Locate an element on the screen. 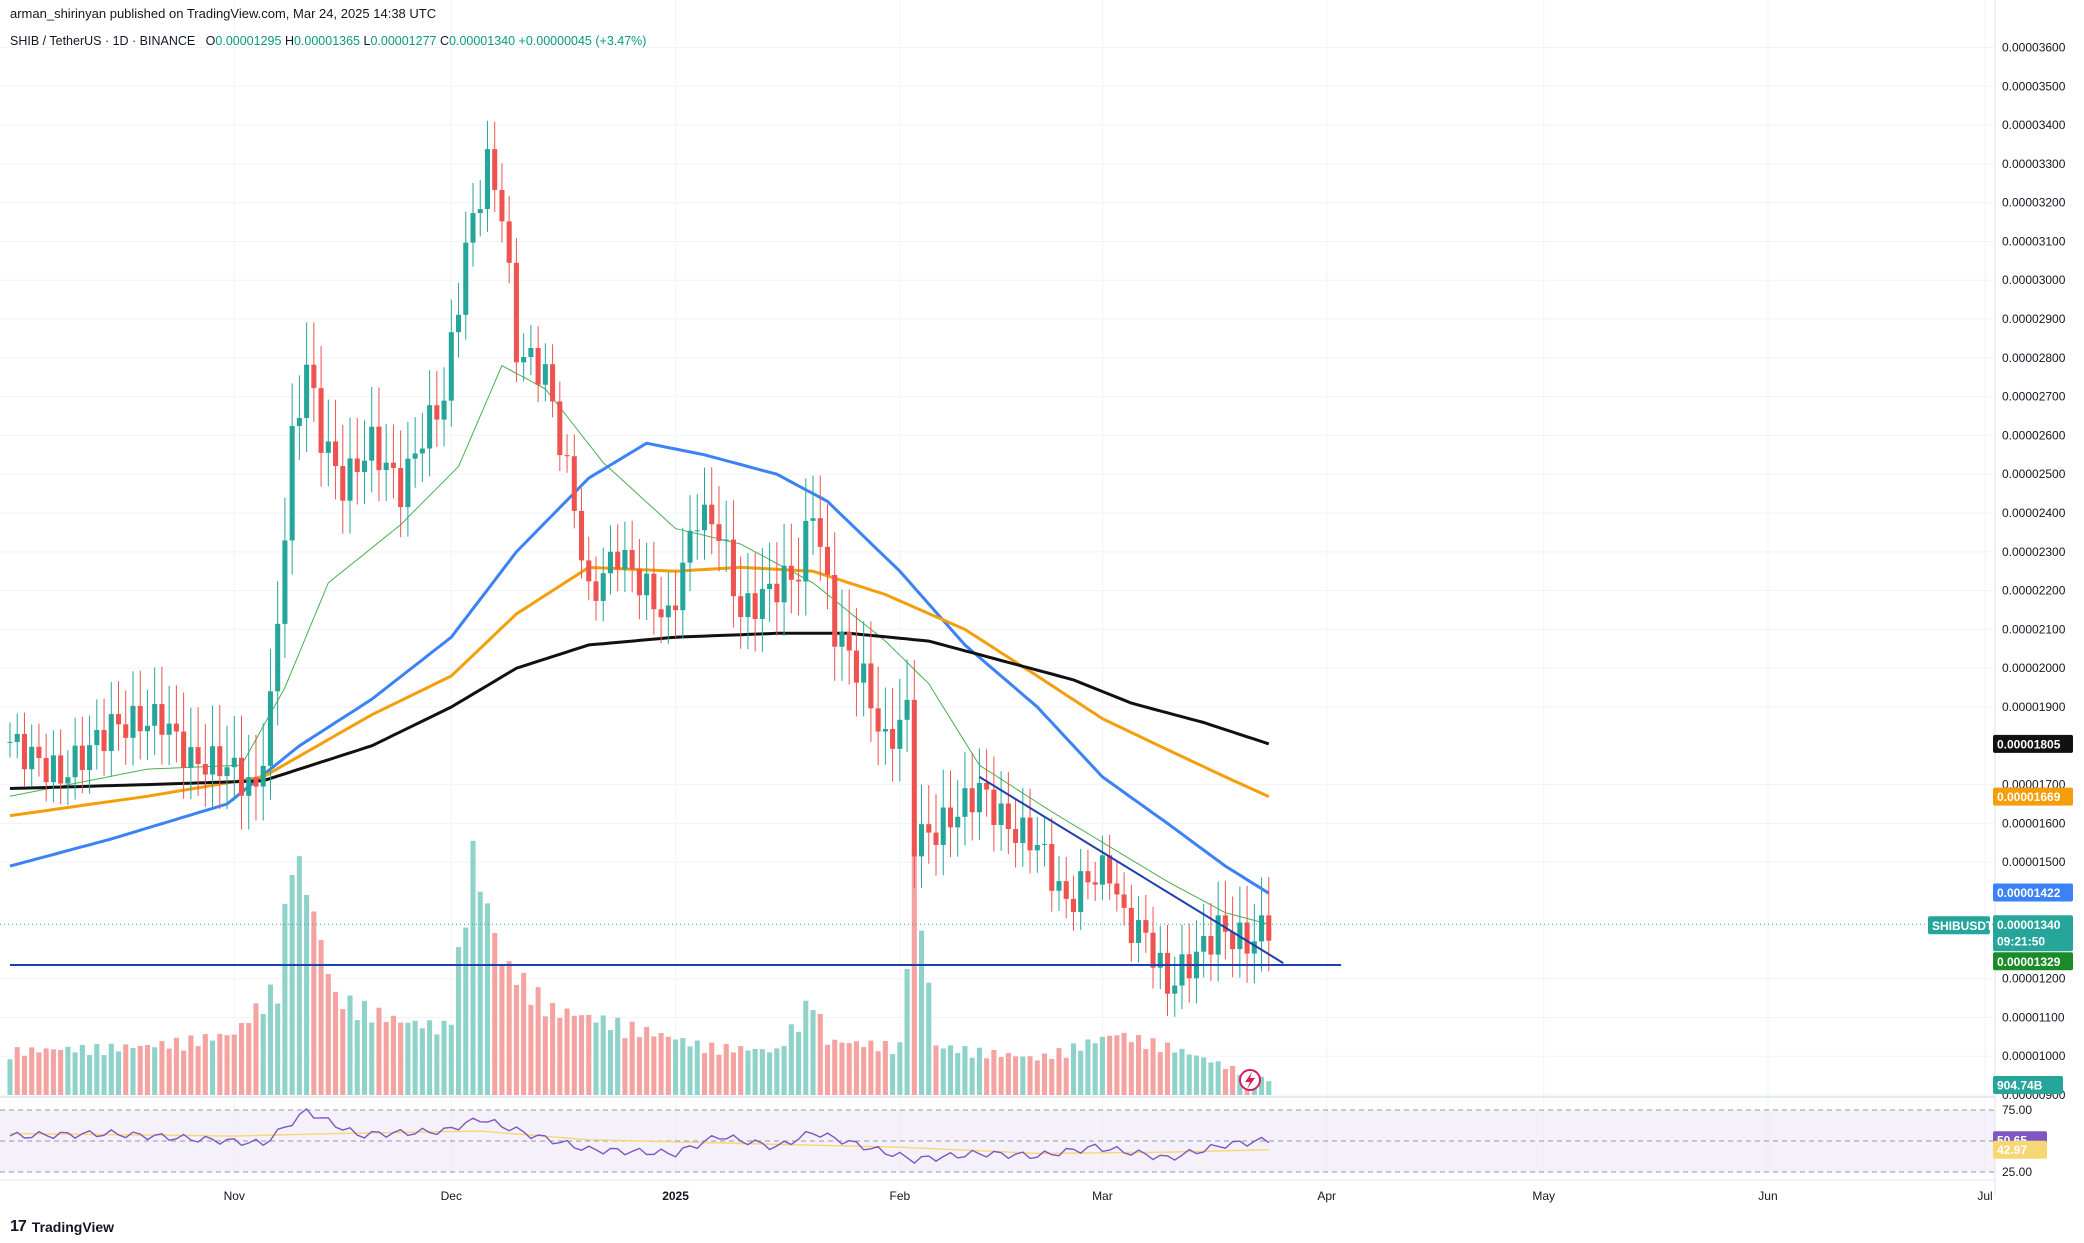 The width and height of the screenshot is (2084, 1243). price-tick-label: 0.00003600 is located at coordinates (2034, 47).